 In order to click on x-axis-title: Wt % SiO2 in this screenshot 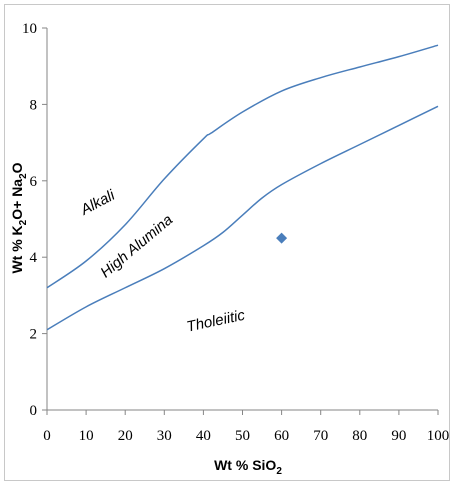, I will do `click(248, 467)`.